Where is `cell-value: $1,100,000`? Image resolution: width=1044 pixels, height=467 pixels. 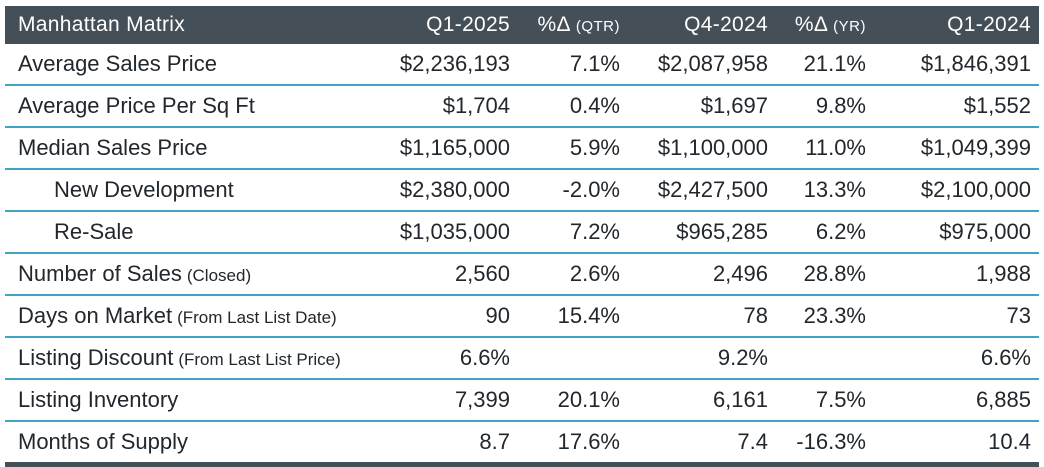 cell-value: $1,100,000 is located at coordinates (712, 147).